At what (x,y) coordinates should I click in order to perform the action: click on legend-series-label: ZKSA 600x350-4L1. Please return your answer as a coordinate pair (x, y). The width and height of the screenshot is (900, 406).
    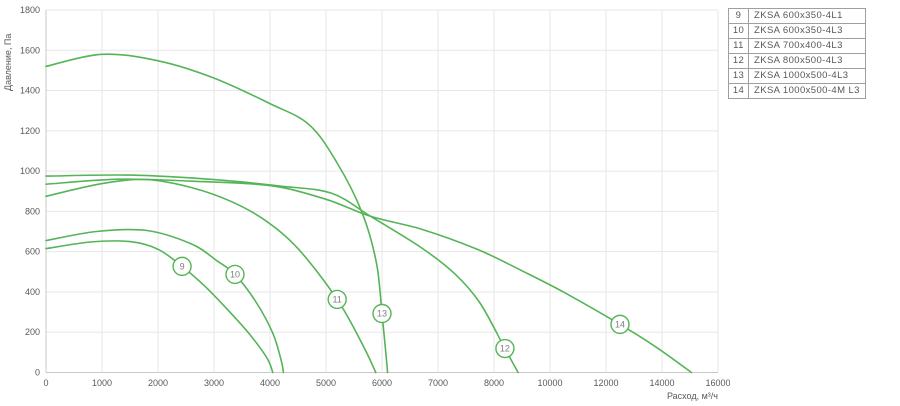
    Looking at the image, I should click on (807, 16).